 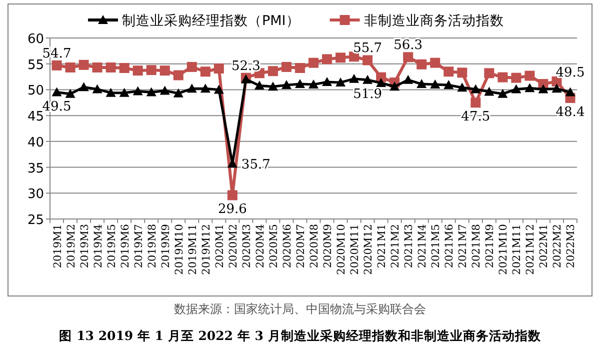 I want to click on x-tick-label: 2019M1, so click(x=58, y=246).